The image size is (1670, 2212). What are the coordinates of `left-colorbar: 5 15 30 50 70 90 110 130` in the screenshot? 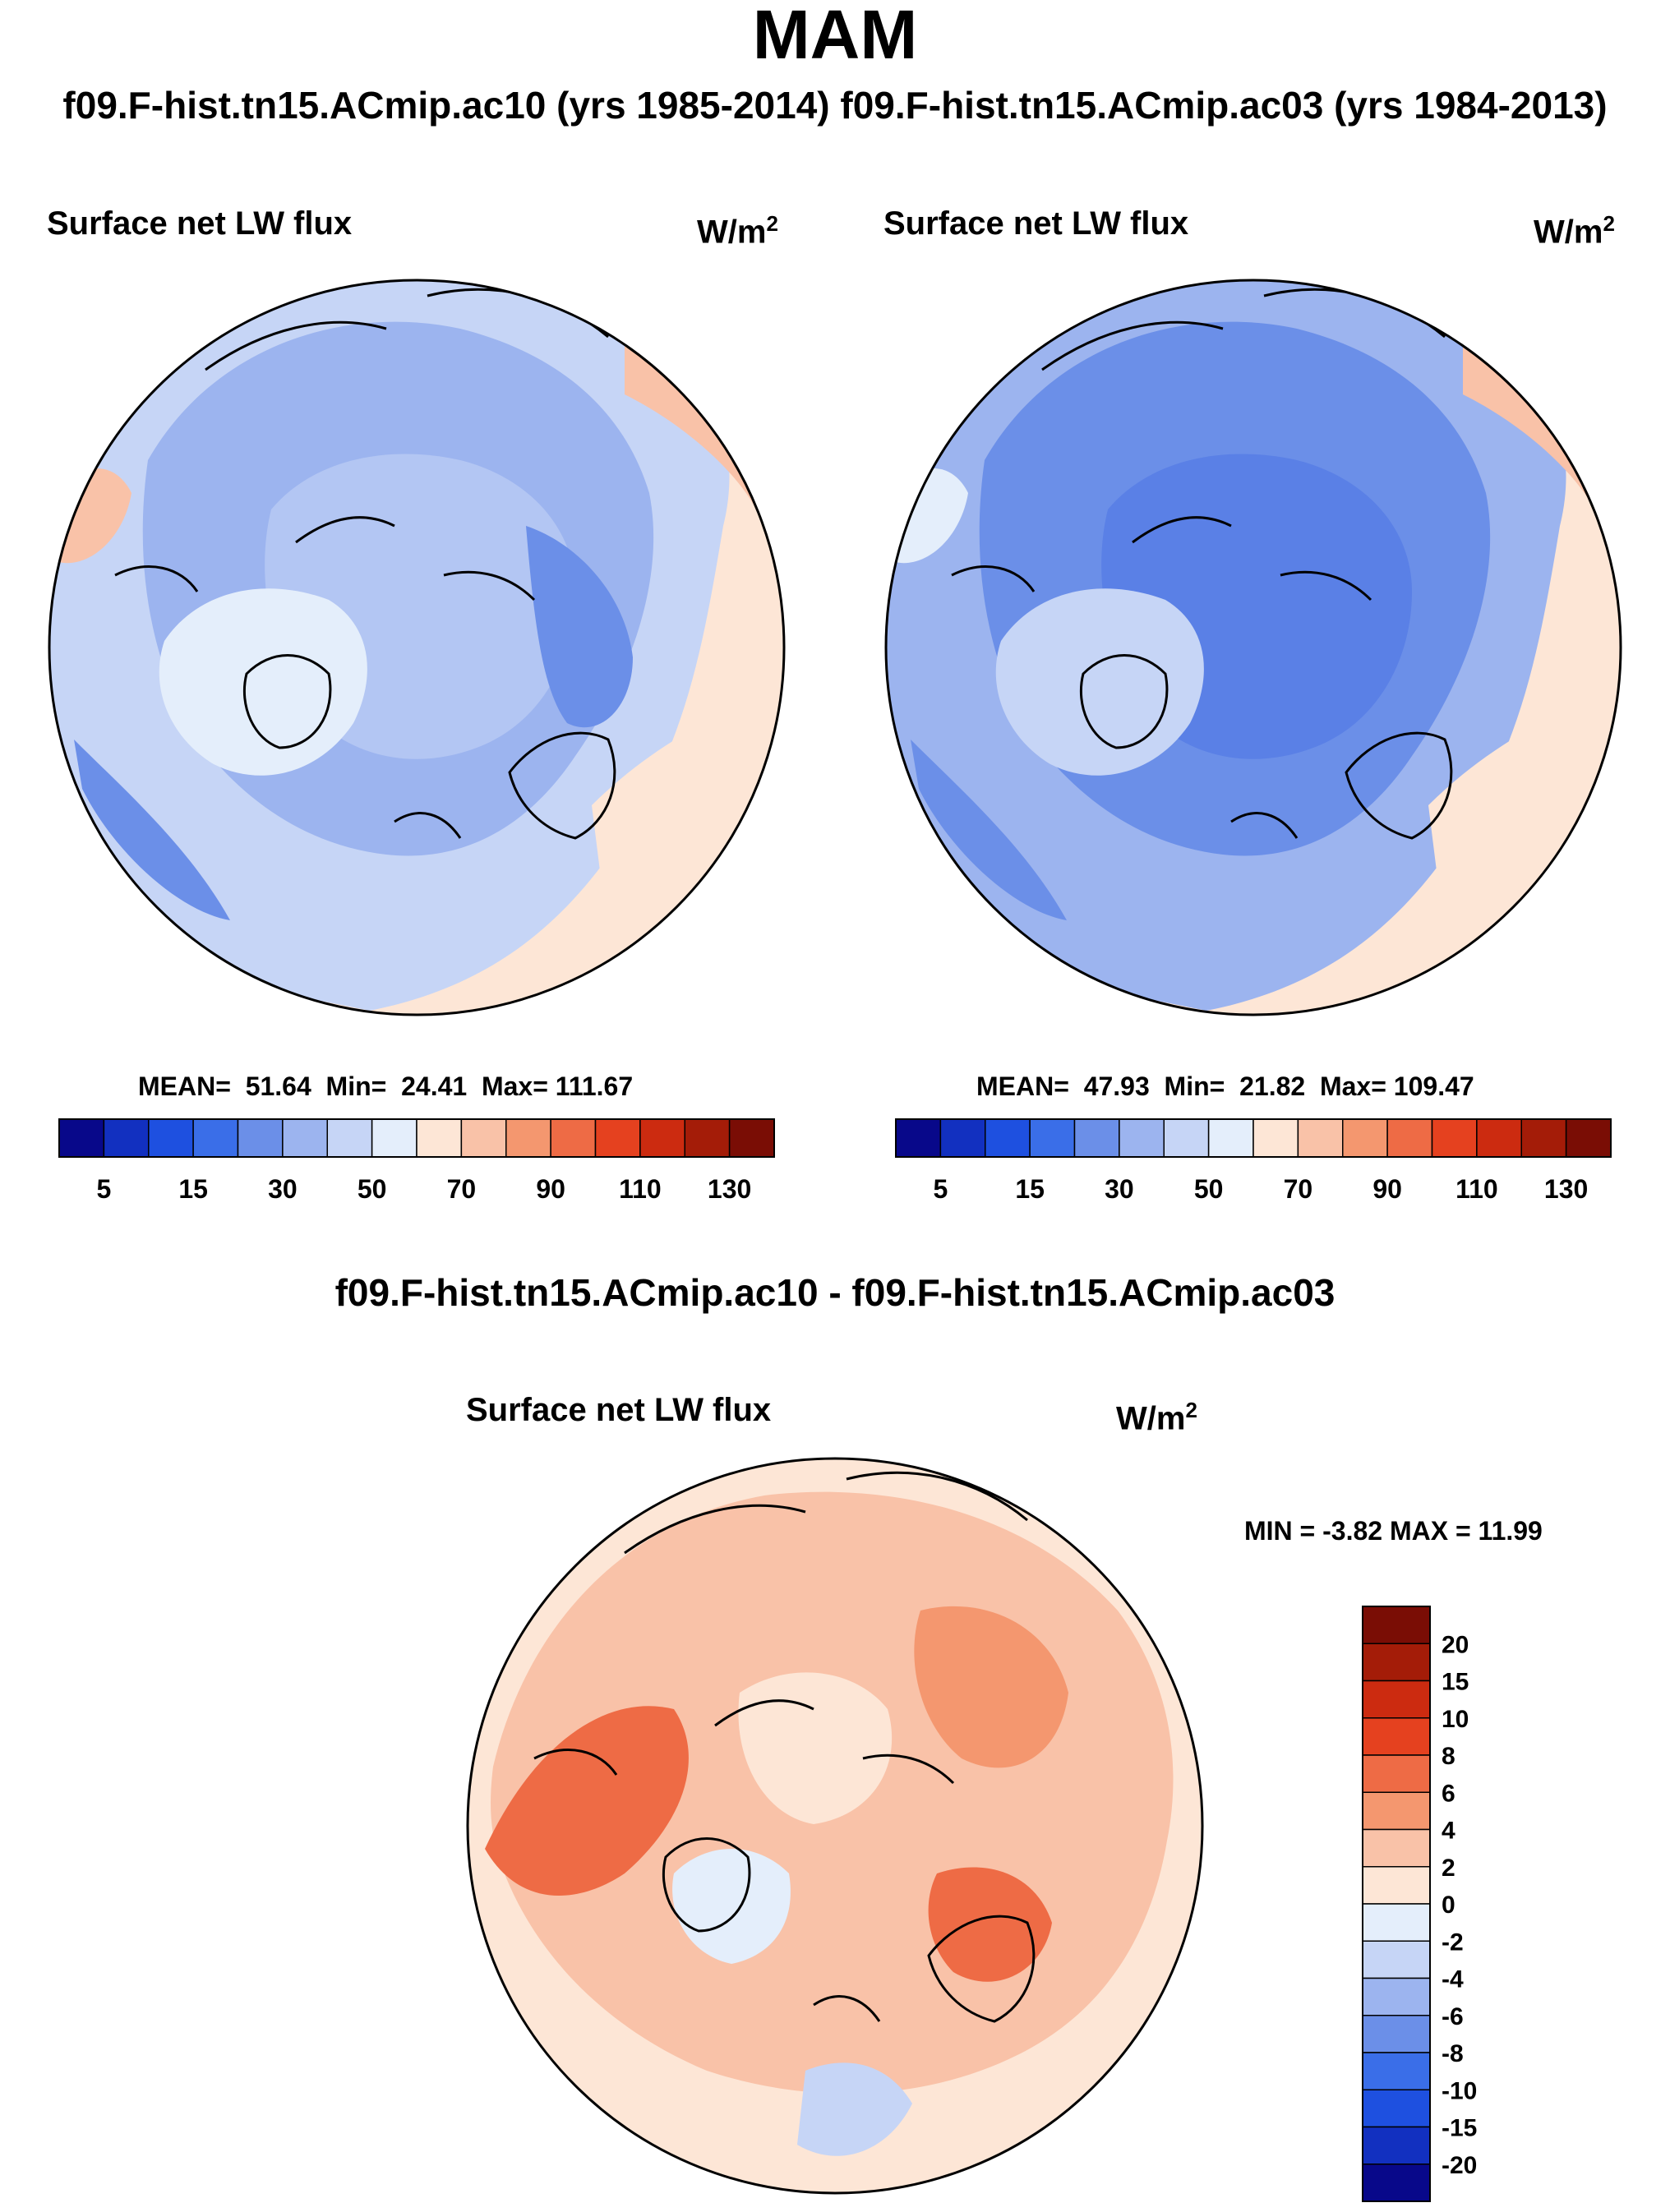 It's located at (416, 1161).